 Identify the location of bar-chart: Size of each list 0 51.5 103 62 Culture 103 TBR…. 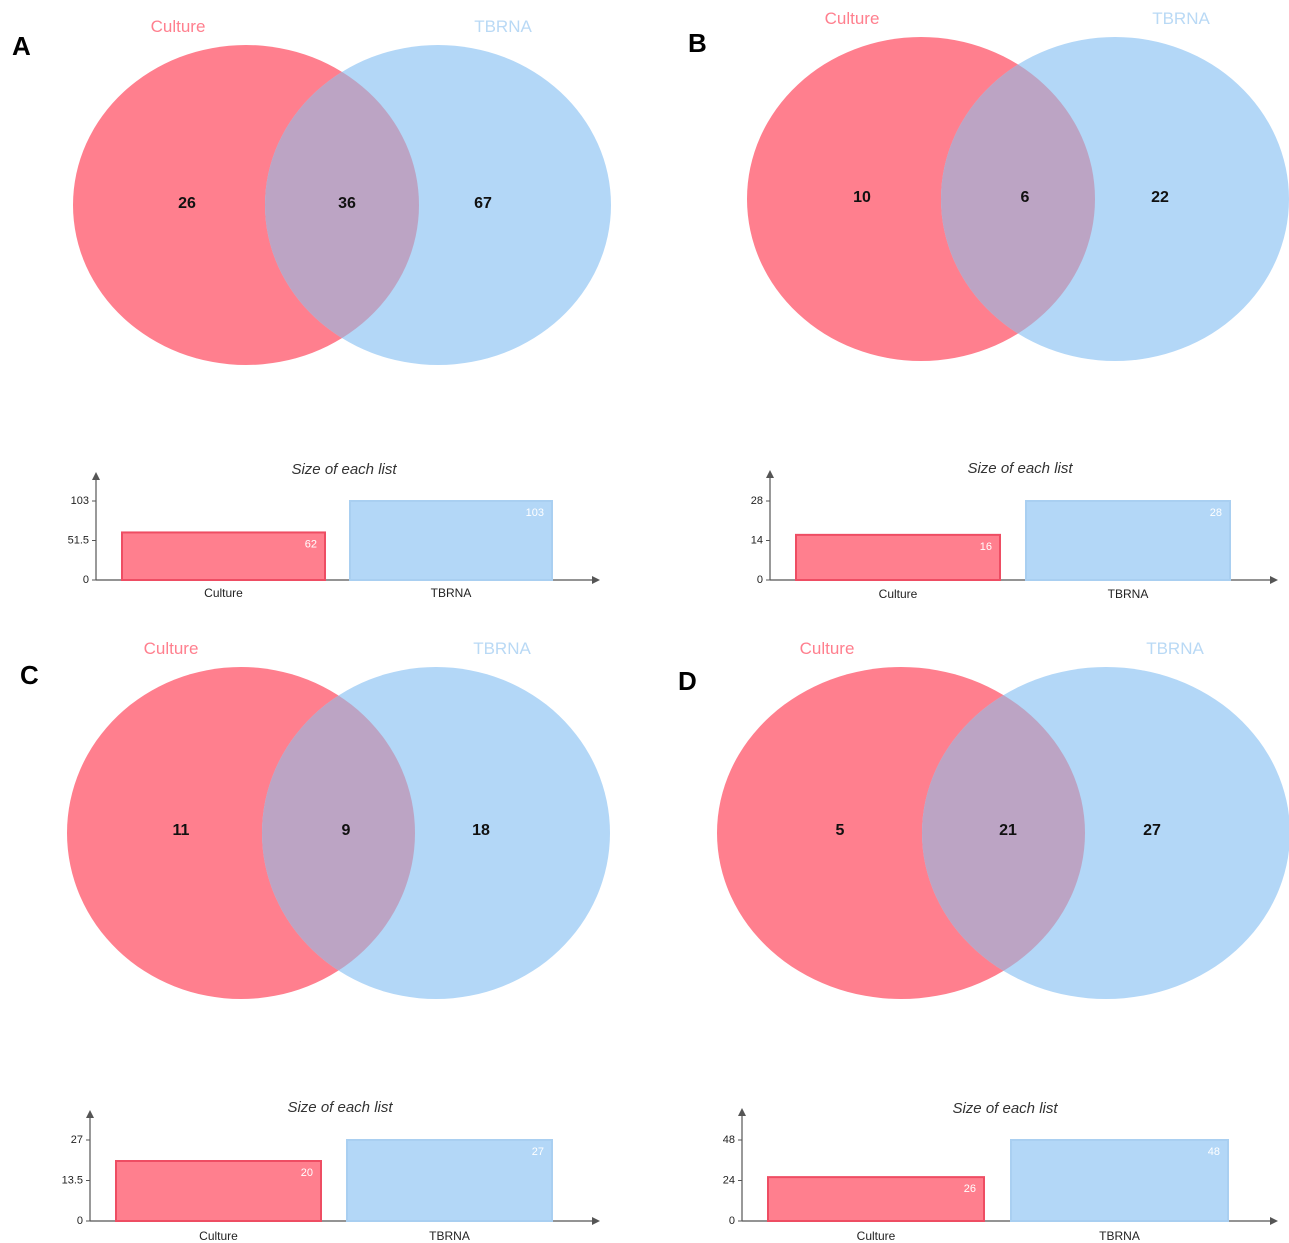
(334, 530).